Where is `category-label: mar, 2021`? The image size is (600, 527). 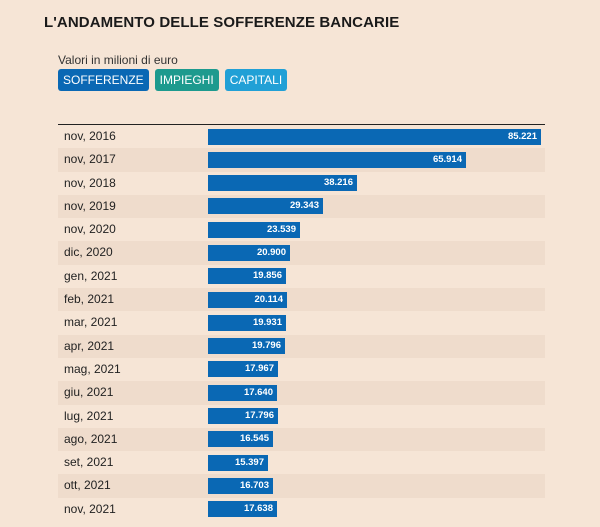 category-label: mar, 2021 is located at coordinates (91, 322).